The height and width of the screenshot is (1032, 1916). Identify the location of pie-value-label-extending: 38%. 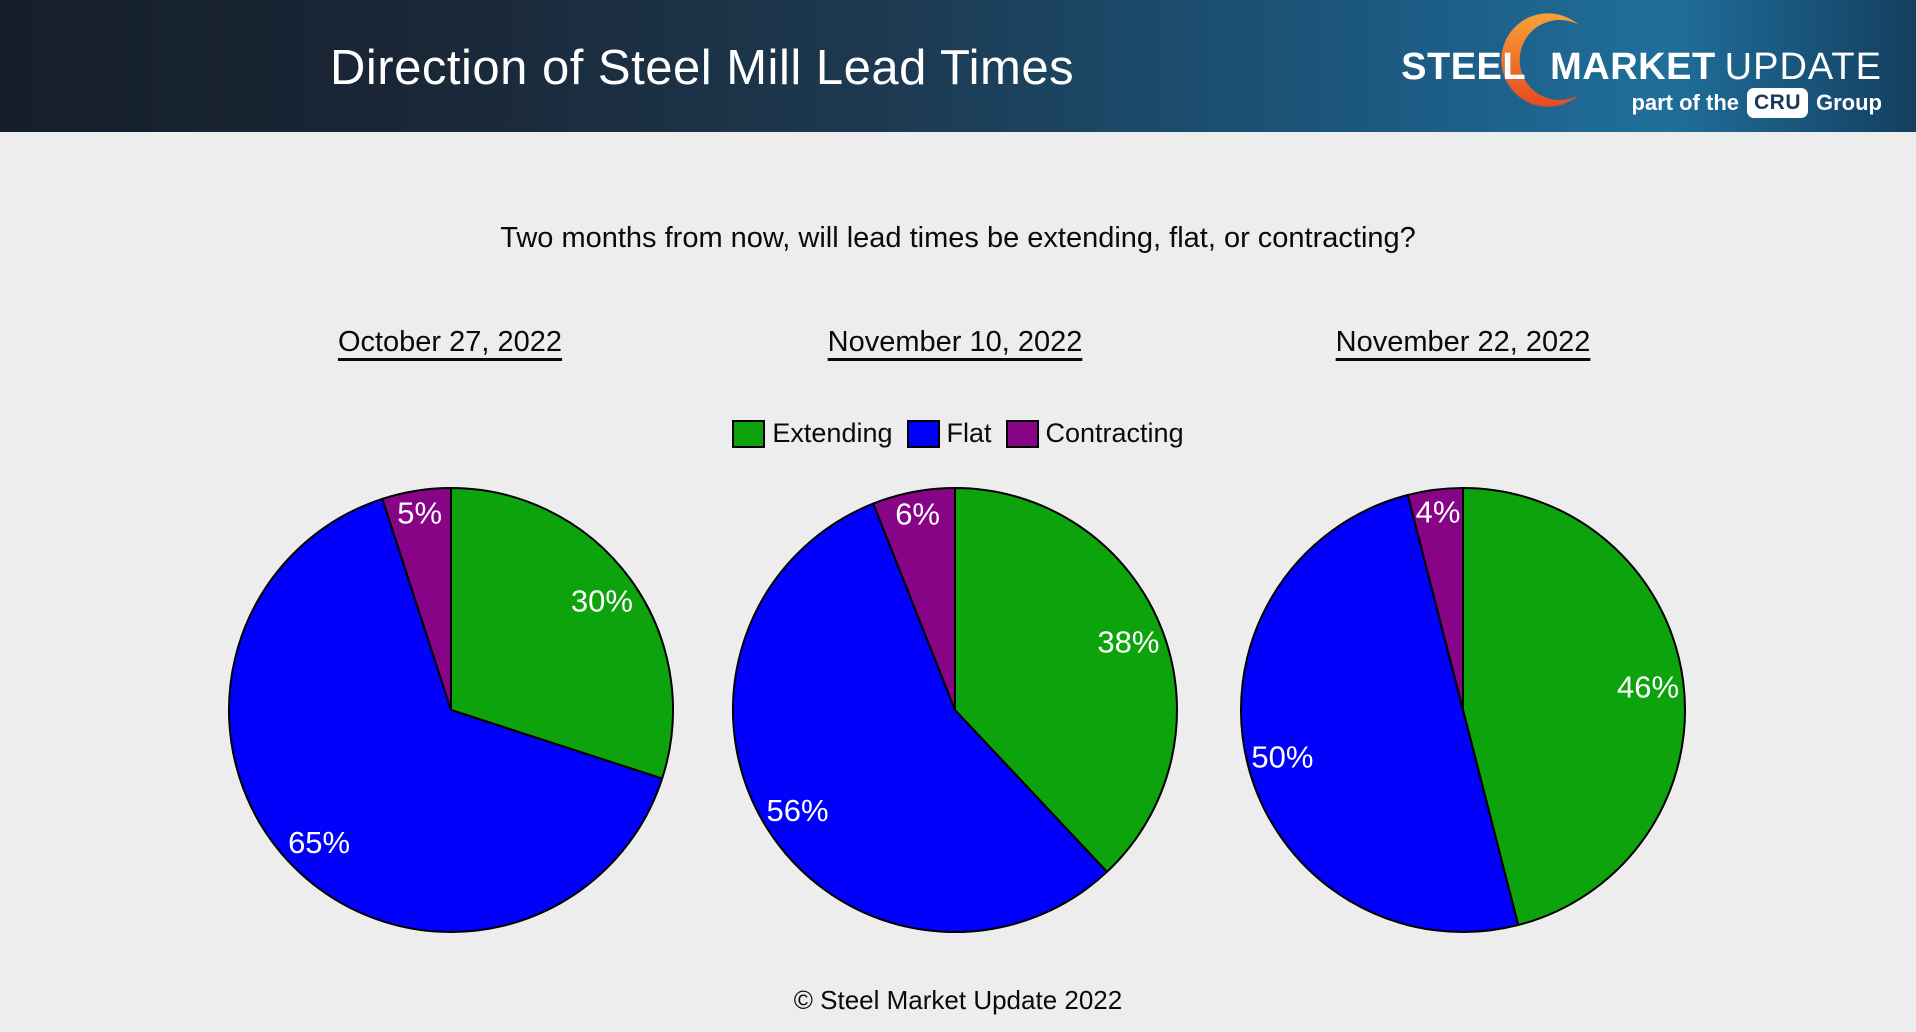
(1128, 641).